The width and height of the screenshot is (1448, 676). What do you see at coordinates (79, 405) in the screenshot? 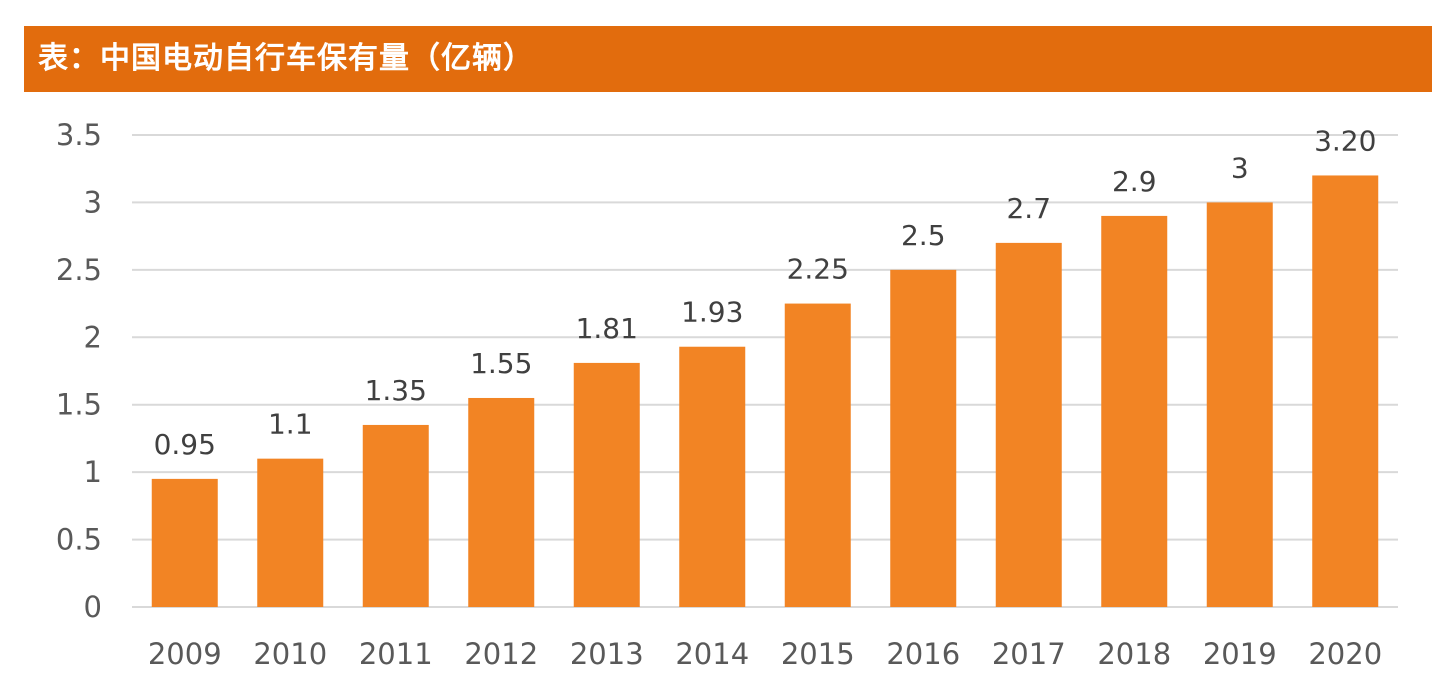
I see `y-tick-label: 1.5` at bounding box center [79, 405].